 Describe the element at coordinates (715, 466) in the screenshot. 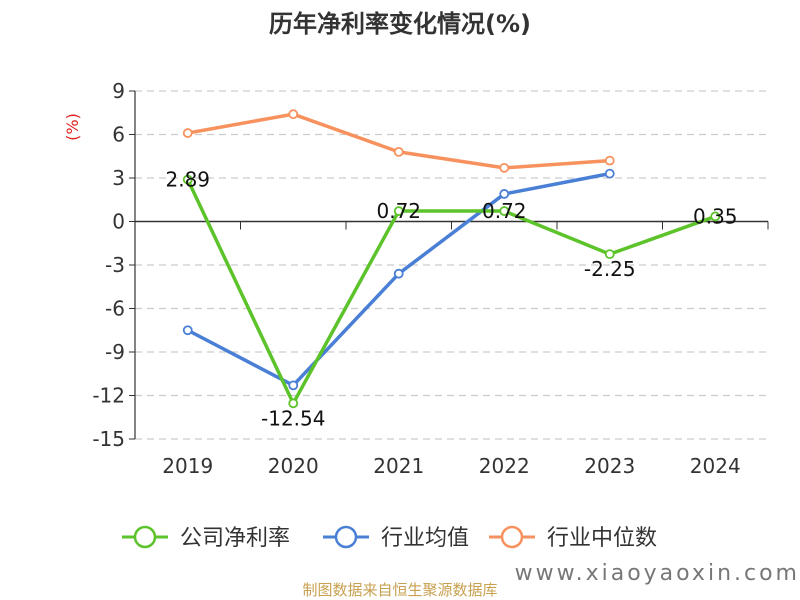

I see `x-tick-label: 2024` at that location.